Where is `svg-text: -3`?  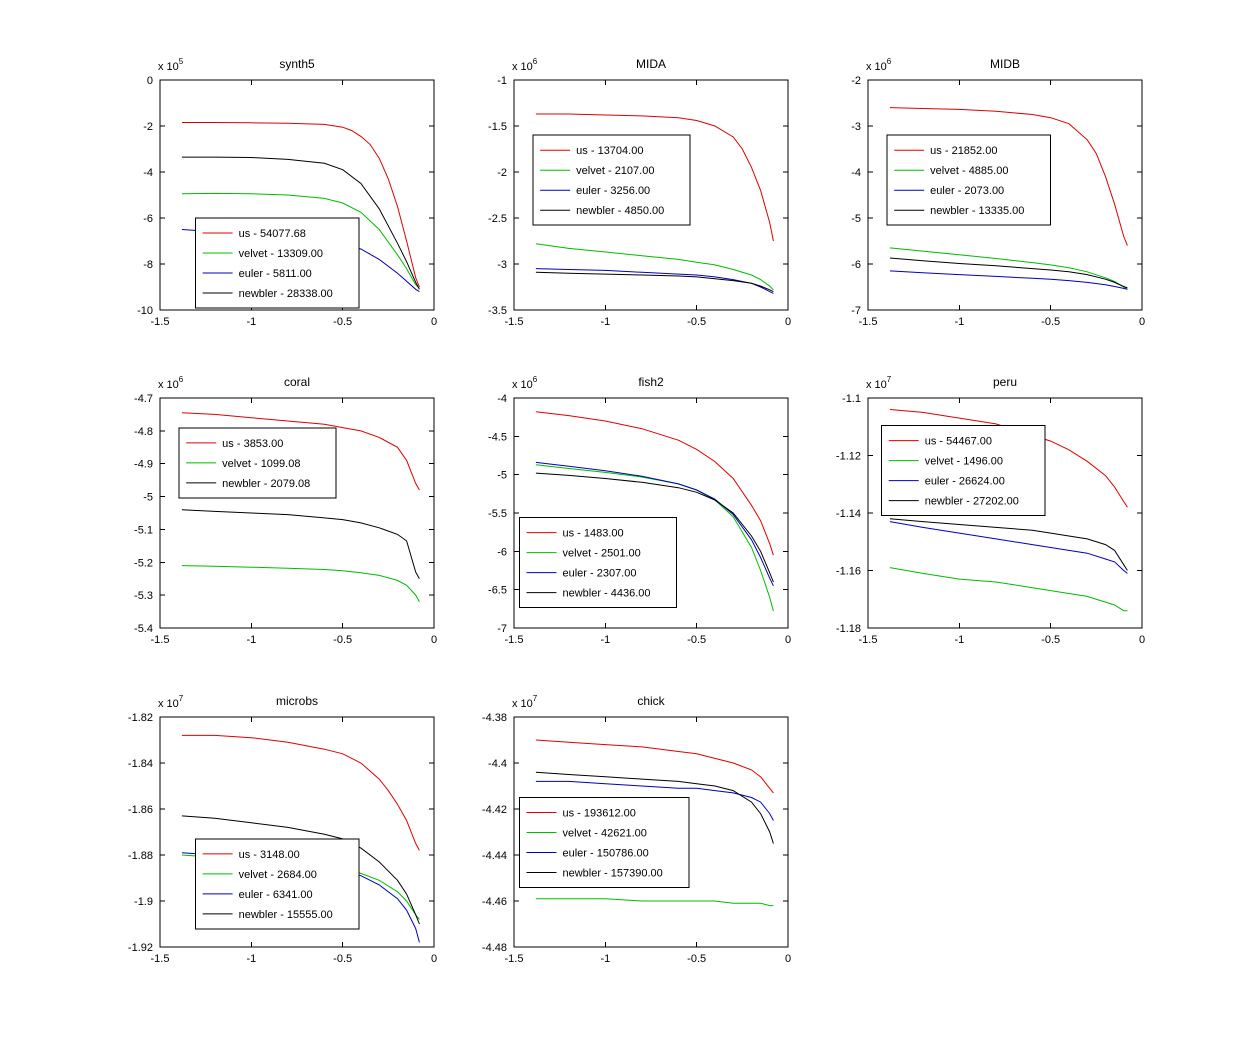
svg-text: -3 is located at coordinates (856, 127).